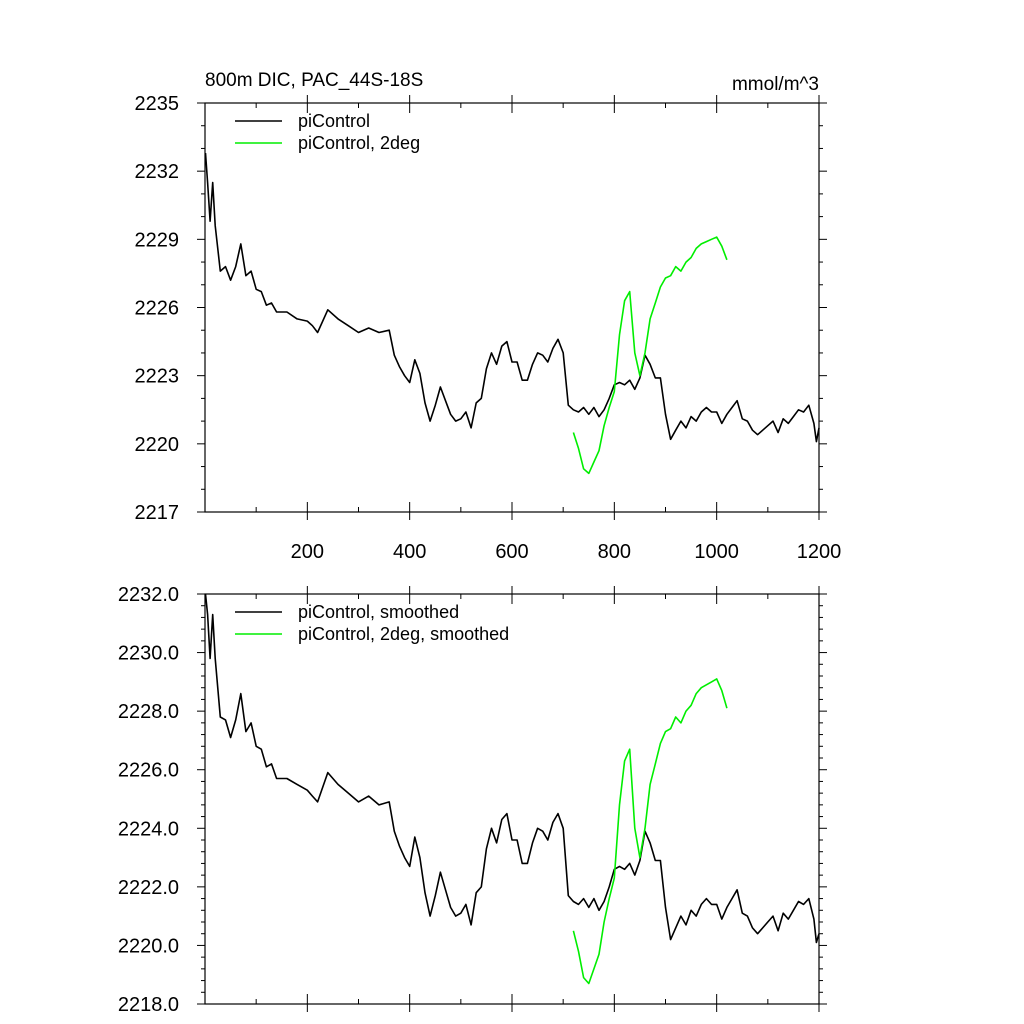 This screenshot has width=1024, height=1024. What do you see at coordinates (307, 552) in the screenshot?
I see `x-tick-label: 200` at bounding box center [307, 552].